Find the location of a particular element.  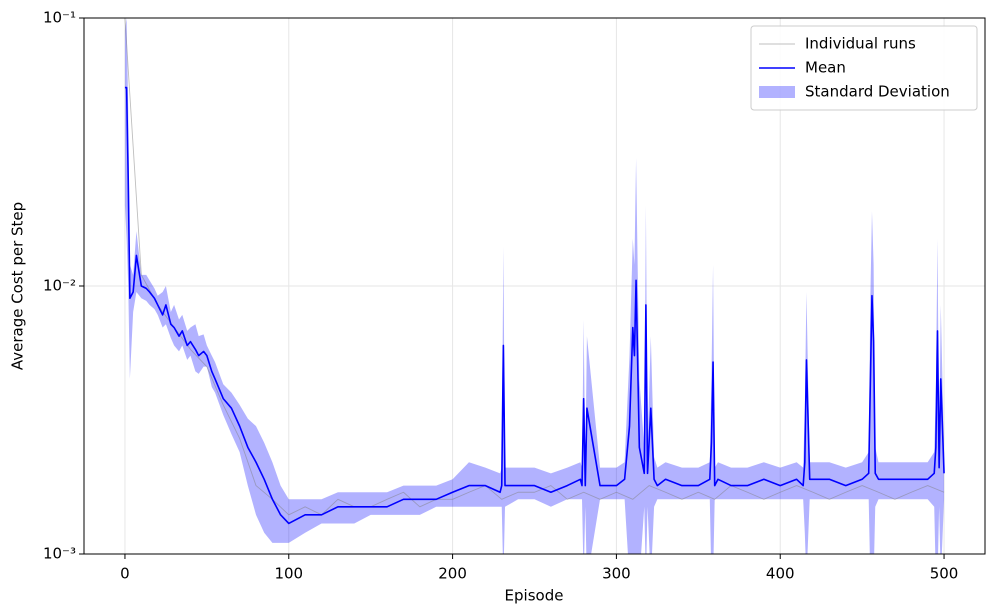

legend: Individual runs Mean Standard Deviation is located at coordinates (864, 68).